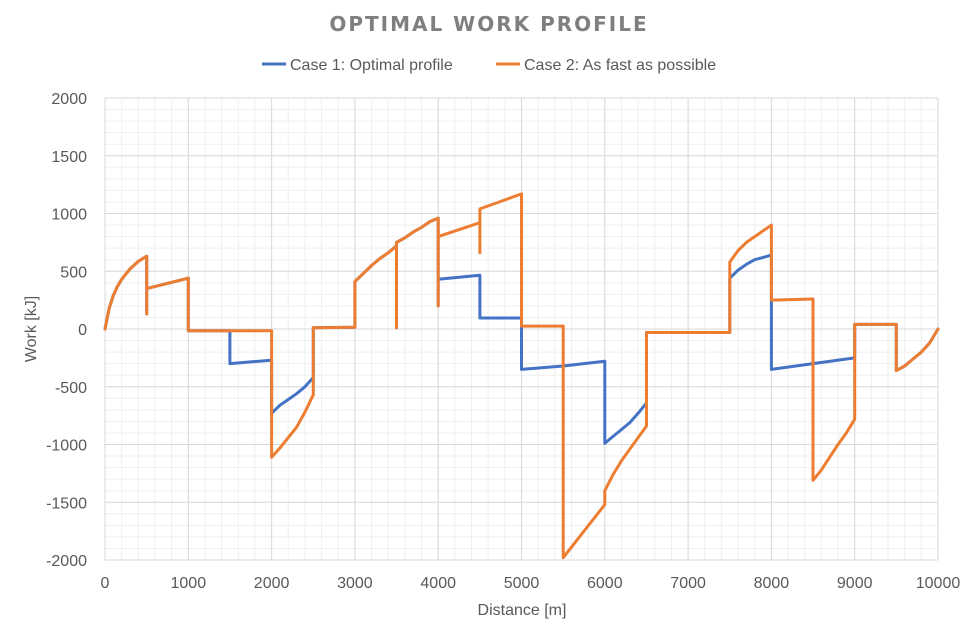 The width and height of the screenshot is (978, 638). What do you see at coordinates (688, 583) in the screenshot?
I see `x-tick-label: 7000` at bounding box center [688, 583].